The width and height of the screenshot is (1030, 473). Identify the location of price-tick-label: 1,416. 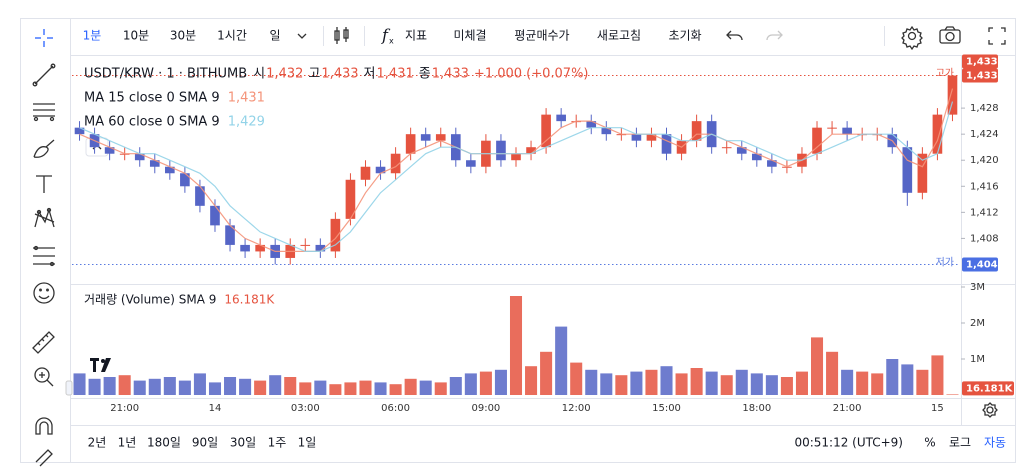
(984, 186).